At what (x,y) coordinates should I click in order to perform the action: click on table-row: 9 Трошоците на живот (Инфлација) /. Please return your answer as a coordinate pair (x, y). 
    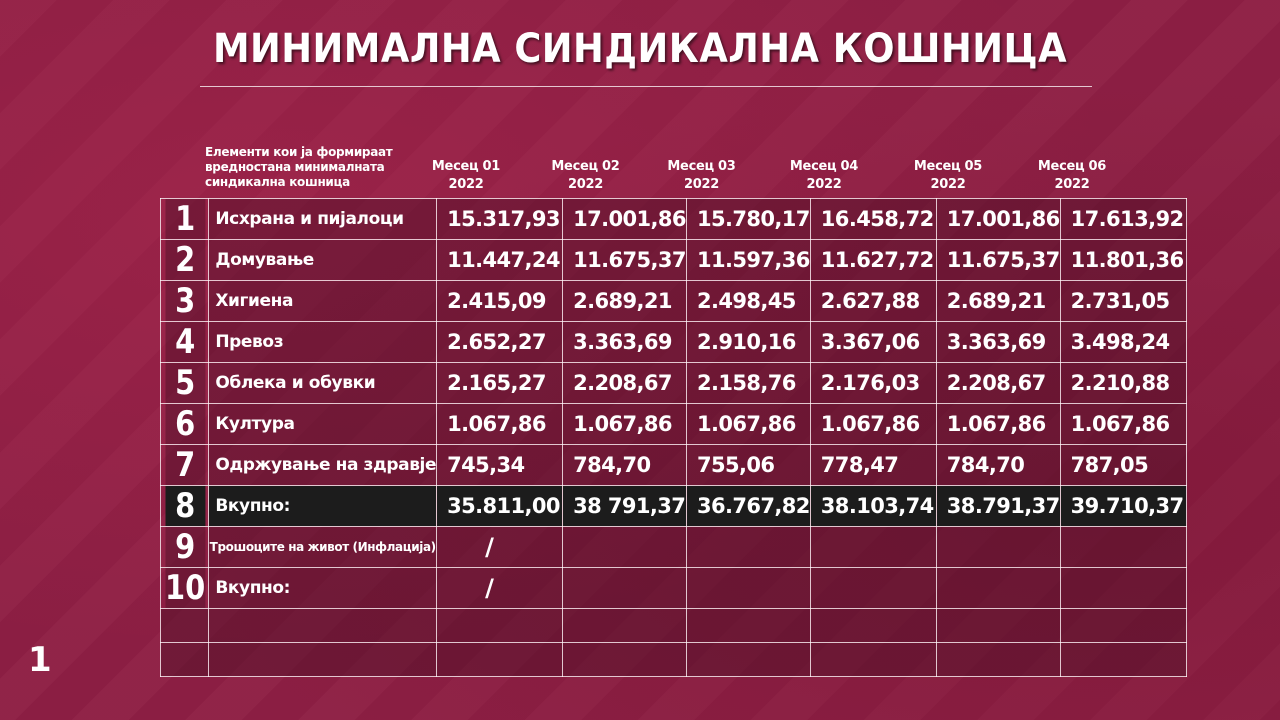
    Looking at the image, I should click on (674, 547).